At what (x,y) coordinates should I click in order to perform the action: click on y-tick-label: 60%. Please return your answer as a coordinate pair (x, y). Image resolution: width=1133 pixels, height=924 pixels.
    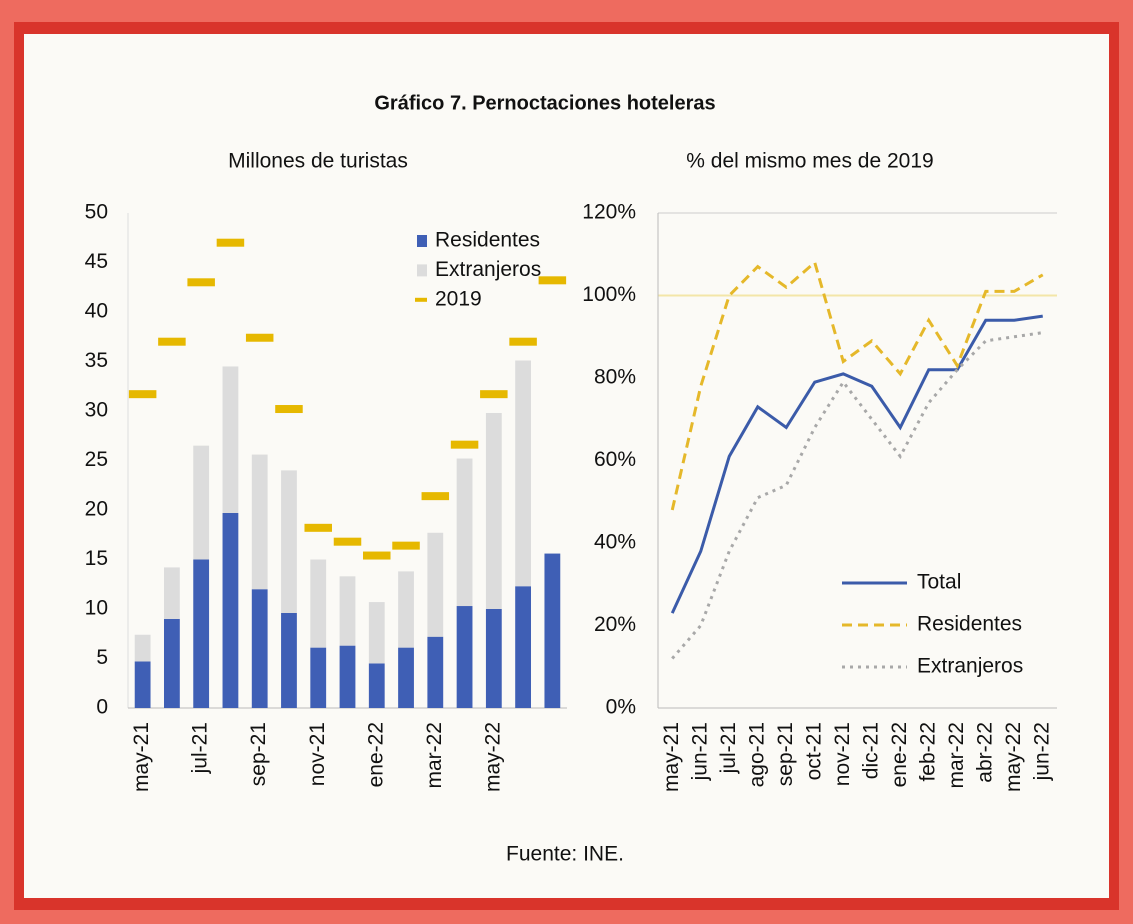
    Looking at the image, I should click on (615, 459).